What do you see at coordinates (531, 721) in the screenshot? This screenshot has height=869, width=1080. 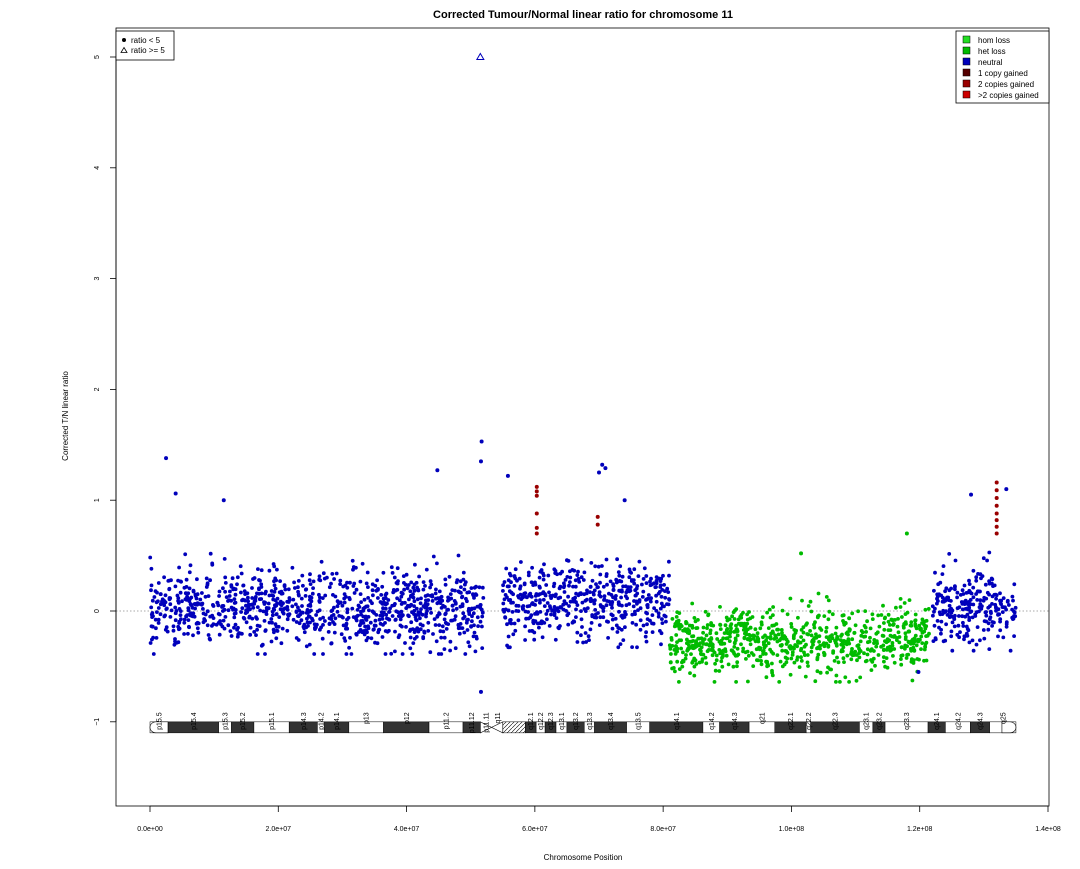 I see `band-label: q12.1` at bounding box center [531, 721].